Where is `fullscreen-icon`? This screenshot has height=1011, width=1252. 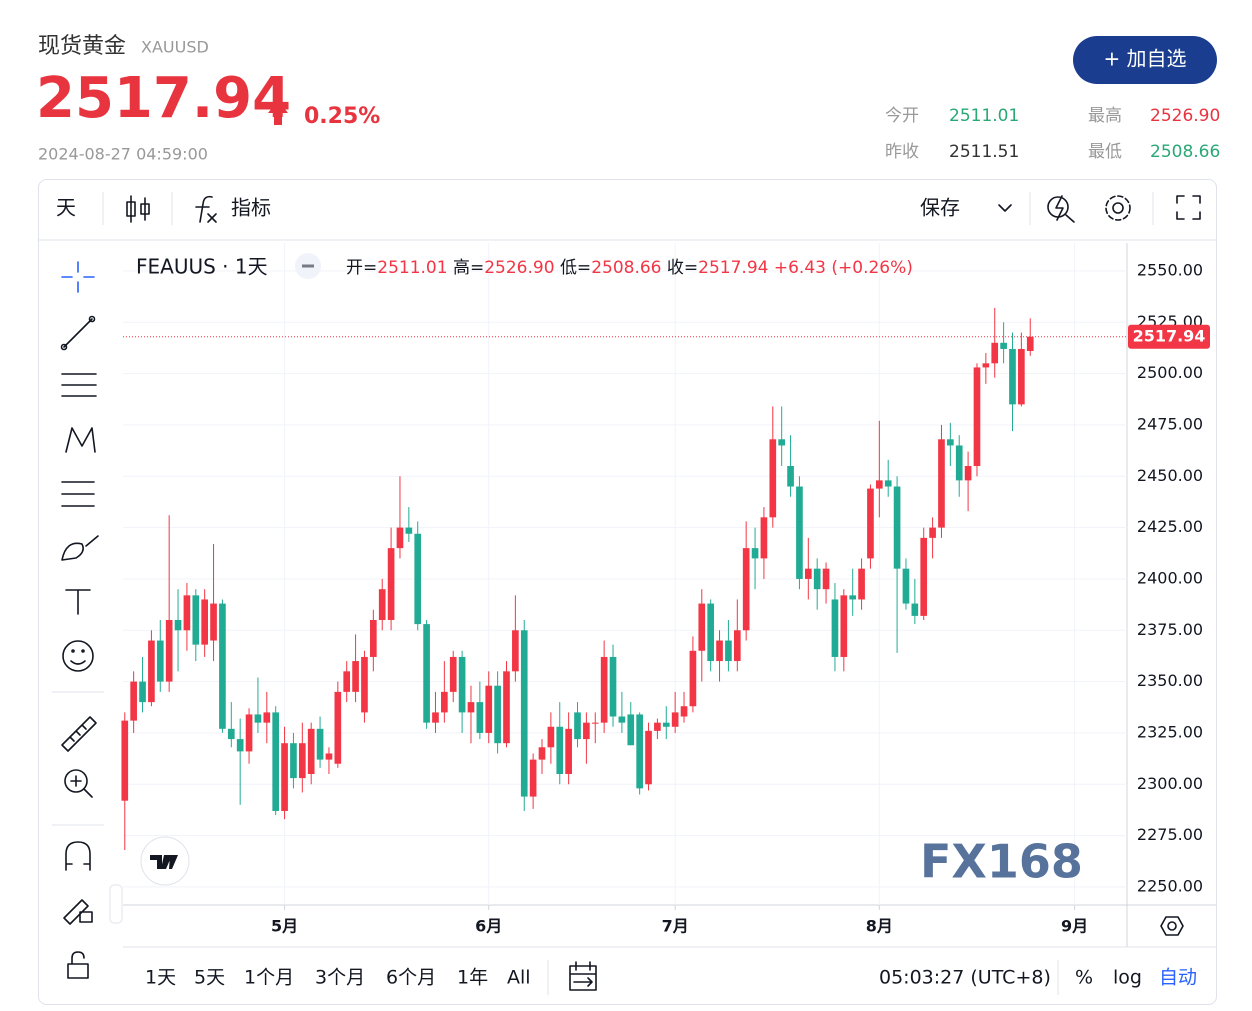
fullscreen-icon is located at coordinates (1188, 207).